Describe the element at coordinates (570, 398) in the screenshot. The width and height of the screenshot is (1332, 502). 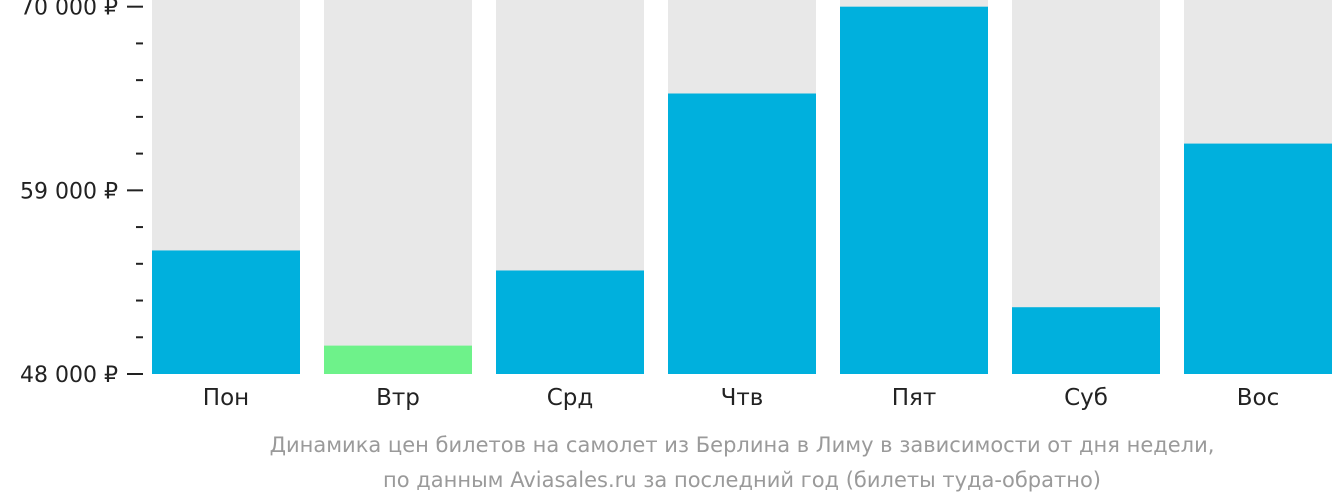
I see `x-tick-label: Срд` at that location.